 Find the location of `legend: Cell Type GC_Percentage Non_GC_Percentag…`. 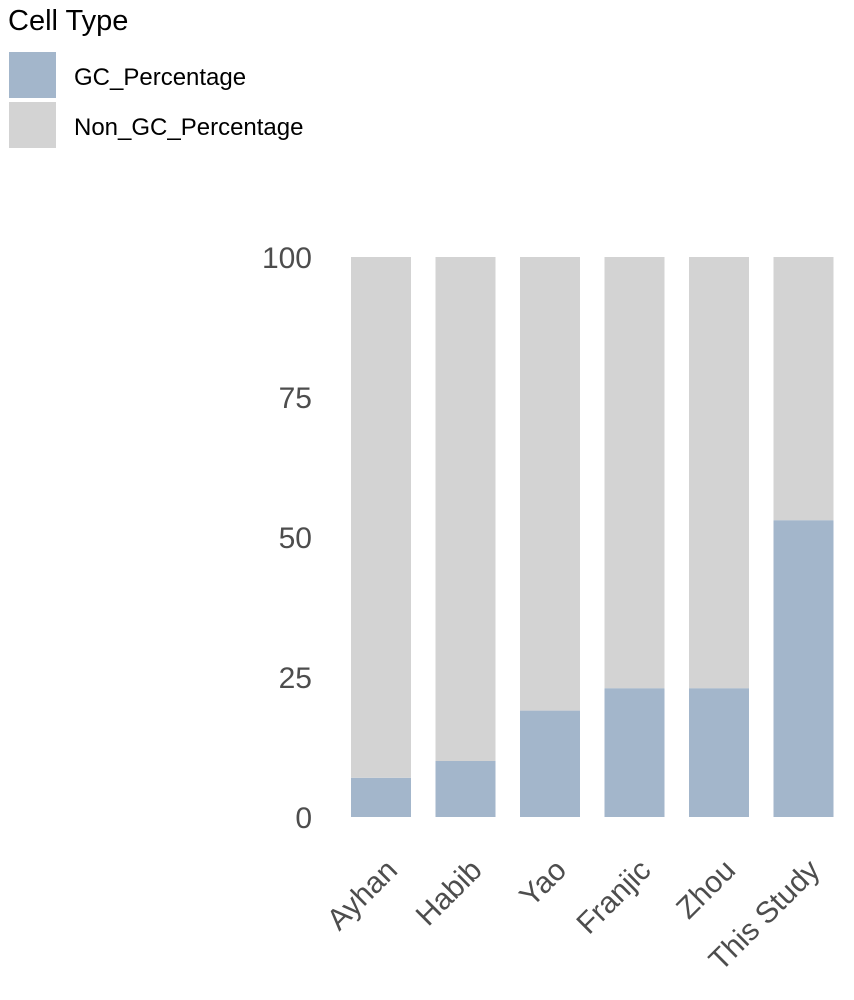

legend: Cell Type GC_Percentage Non_GC_Percentag… is located at coordinates (155, 76).